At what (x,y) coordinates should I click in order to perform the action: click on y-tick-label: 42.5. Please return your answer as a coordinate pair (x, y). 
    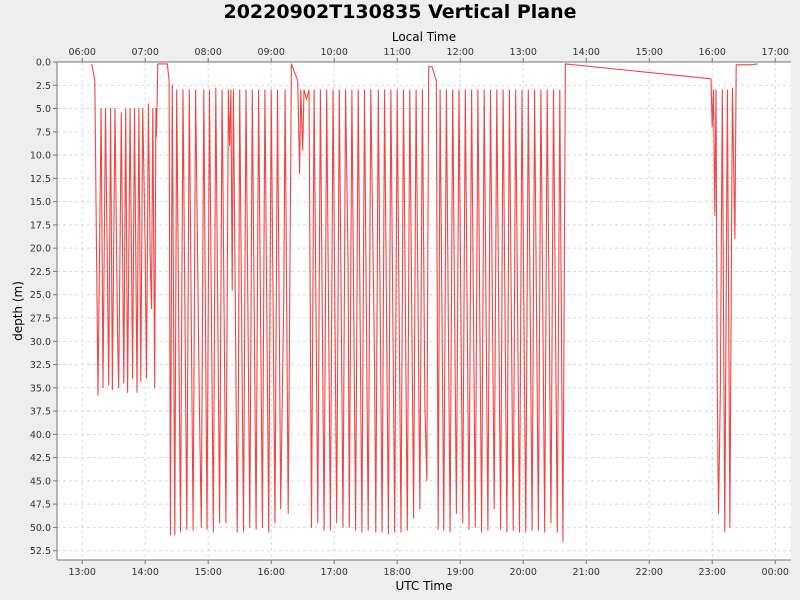
    Looking at the image, I should click on (40, 458).